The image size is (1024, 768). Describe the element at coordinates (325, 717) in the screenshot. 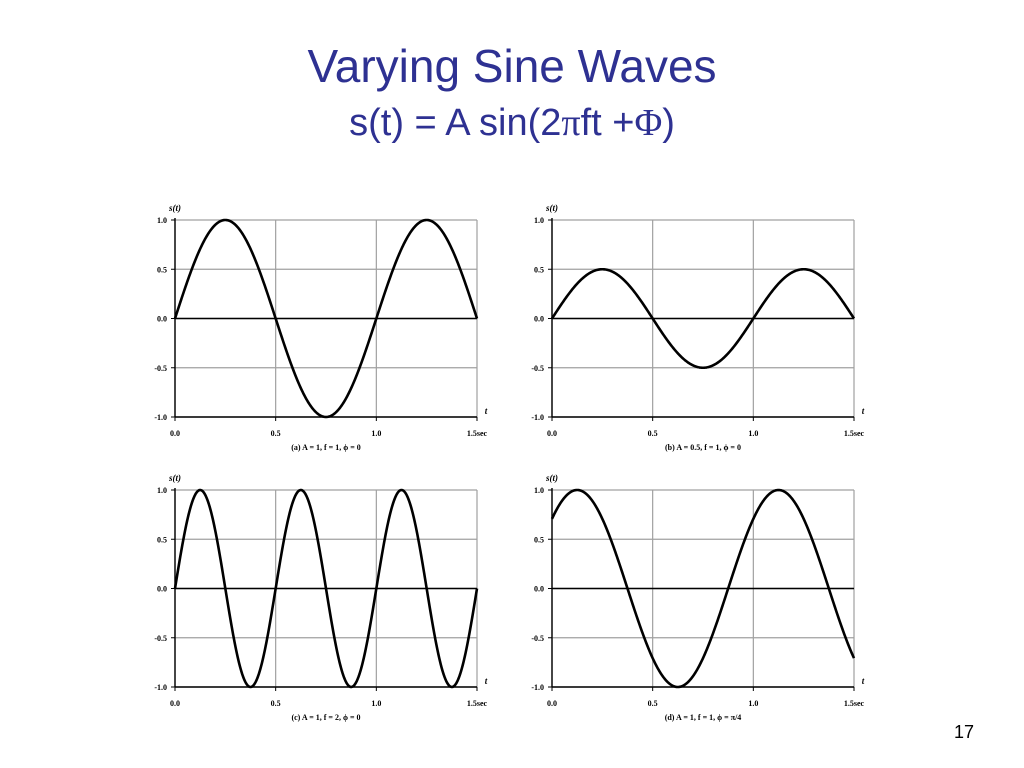

I see `chart-caption: (c) A = 1, f = 2, ϕ = 0` at that location.